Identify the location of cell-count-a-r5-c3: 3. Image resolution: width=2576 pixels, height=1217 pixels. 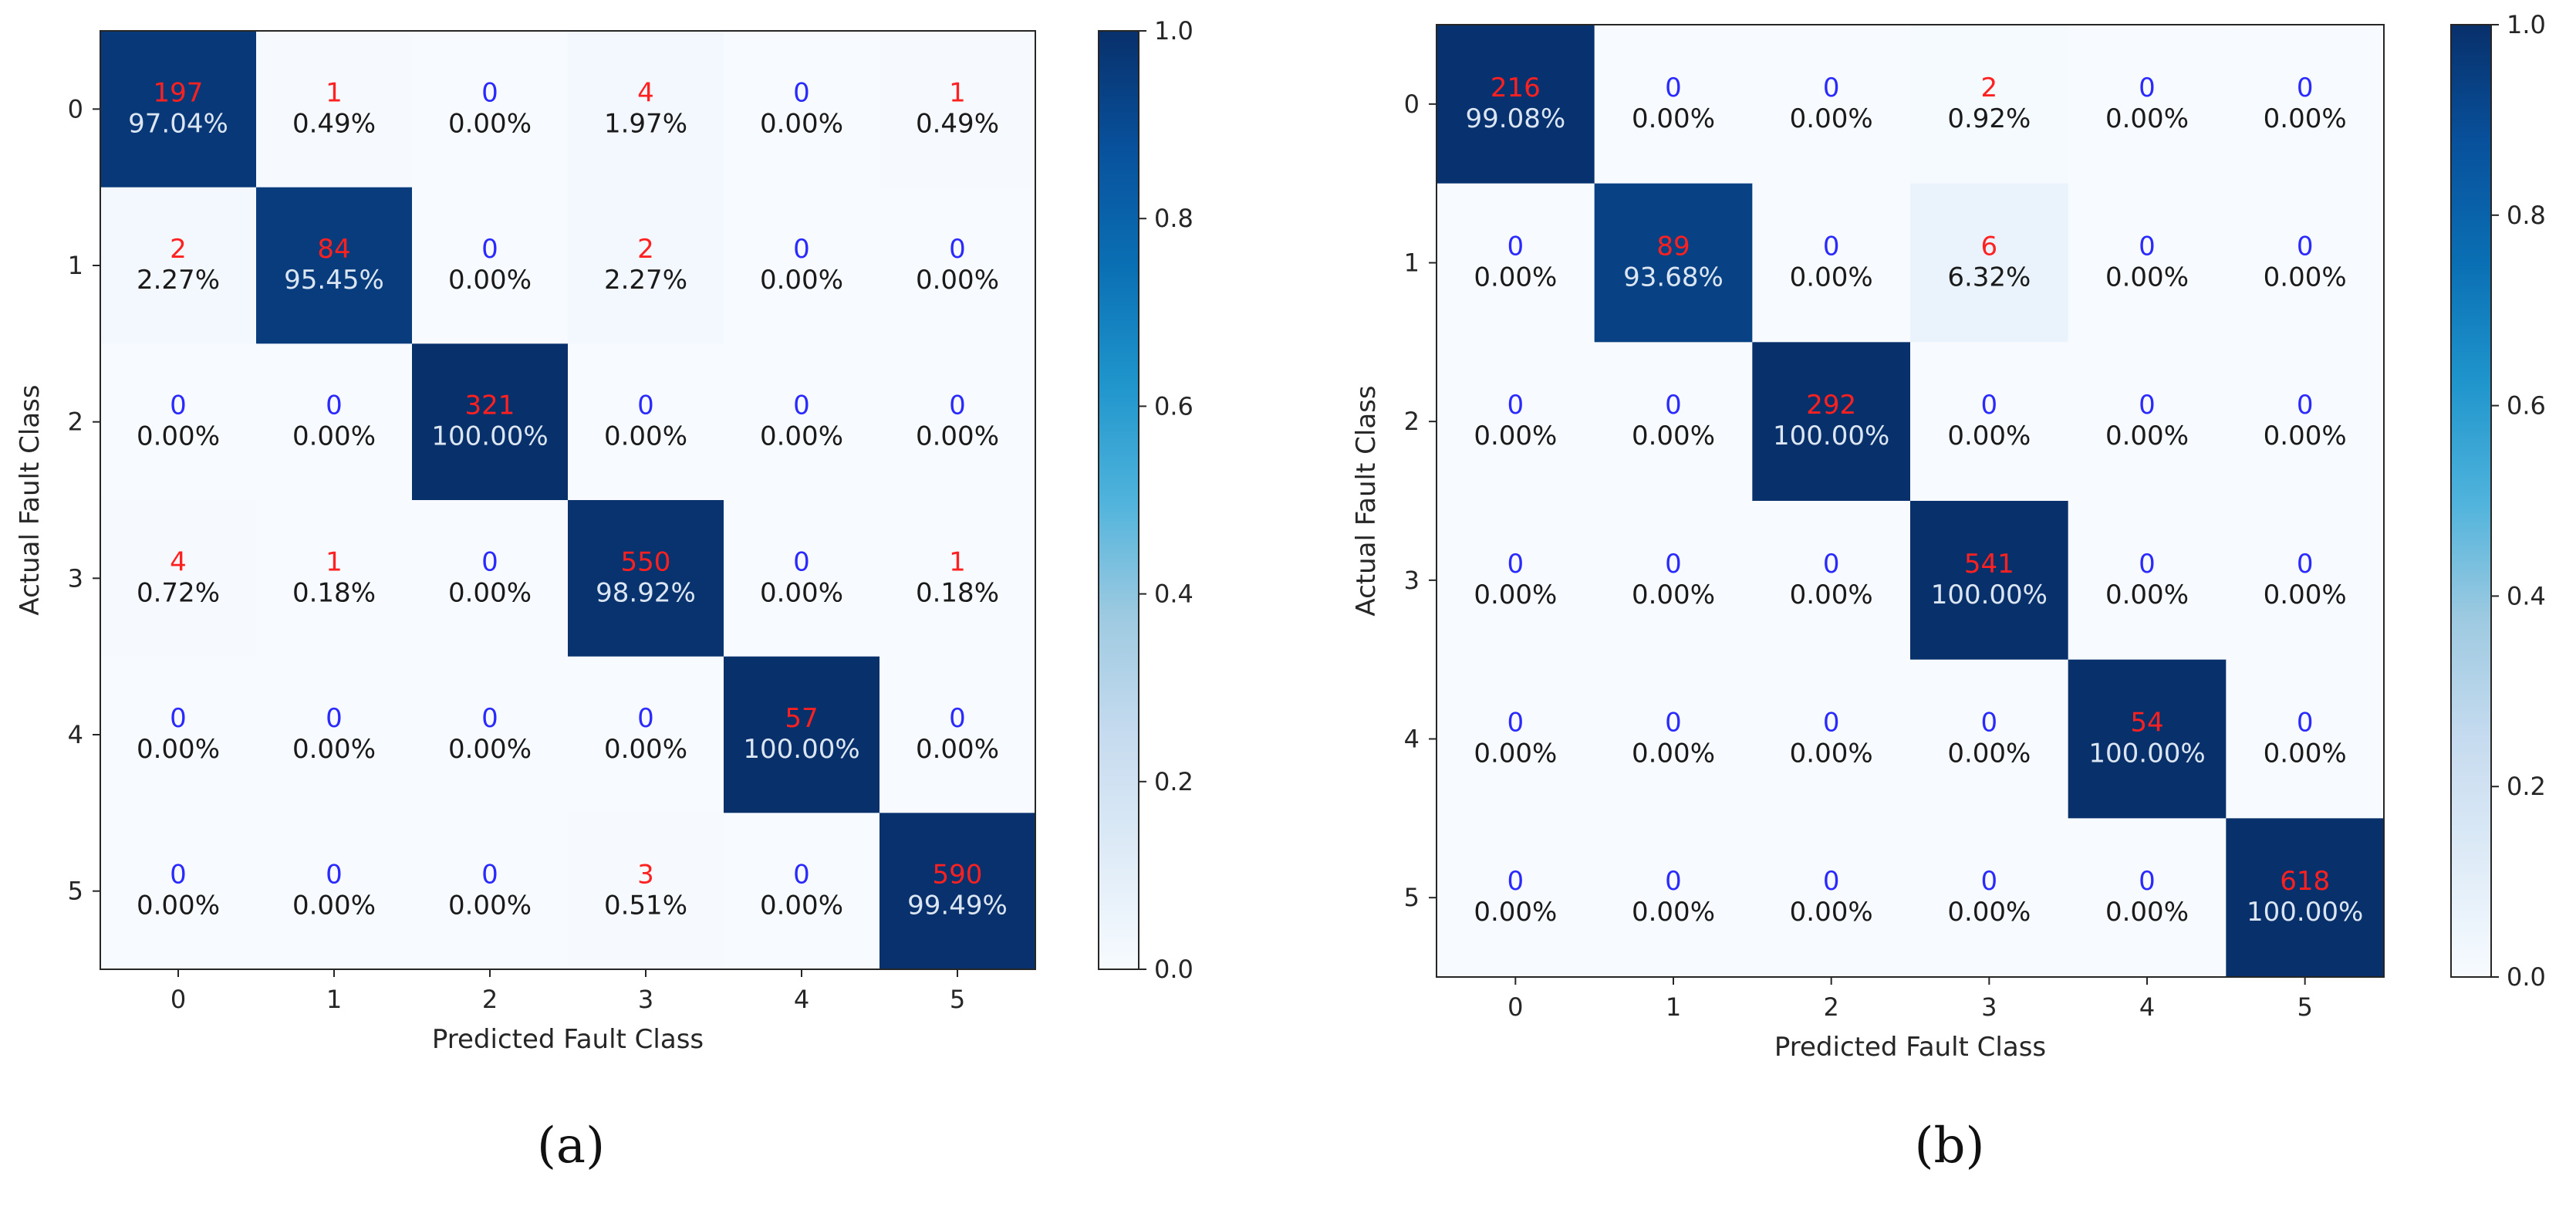
(645, 875).